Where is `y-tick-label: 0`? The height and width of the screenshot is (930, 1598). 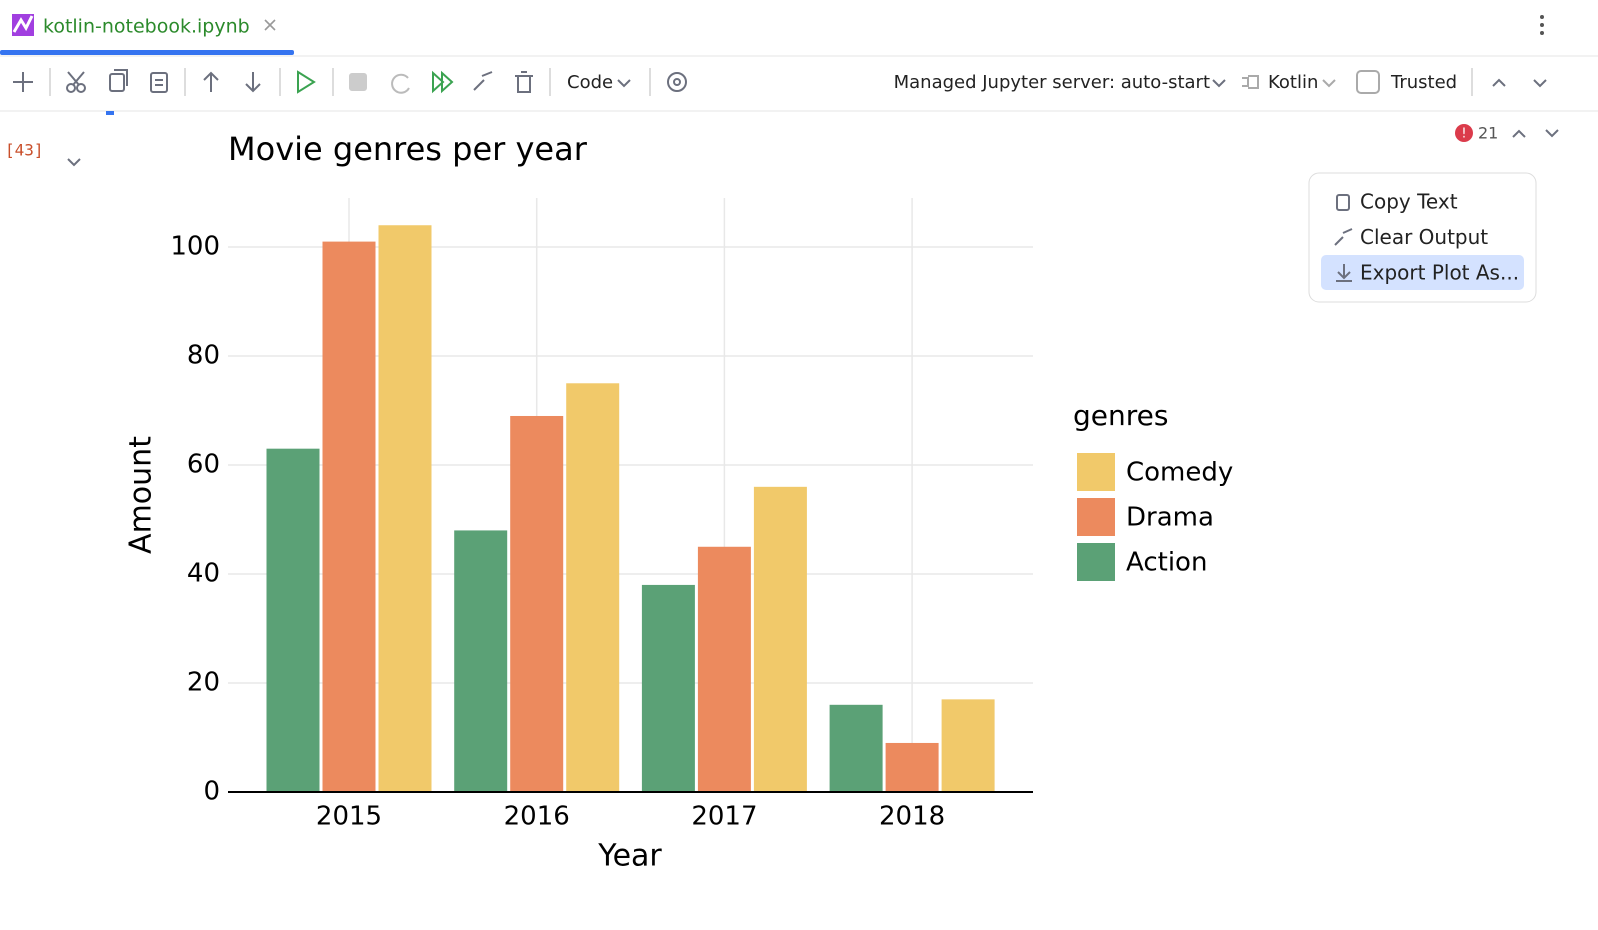 y-tick-label: 0 is located at coordinates (211, 792).